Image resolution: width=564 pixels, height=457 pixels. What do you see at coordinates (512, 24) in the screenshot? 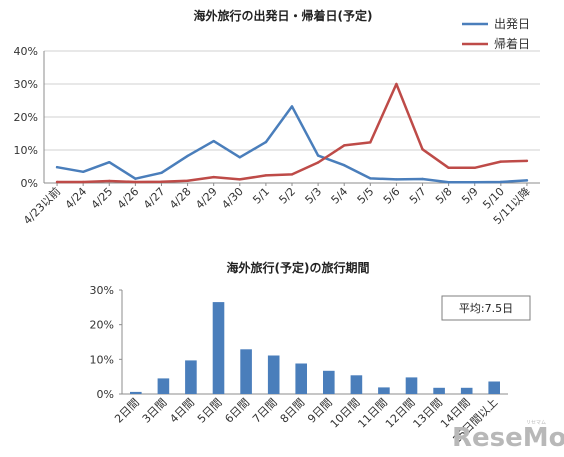
I see `legend-label-departure: 出発日` at bounding box center [512, 24].